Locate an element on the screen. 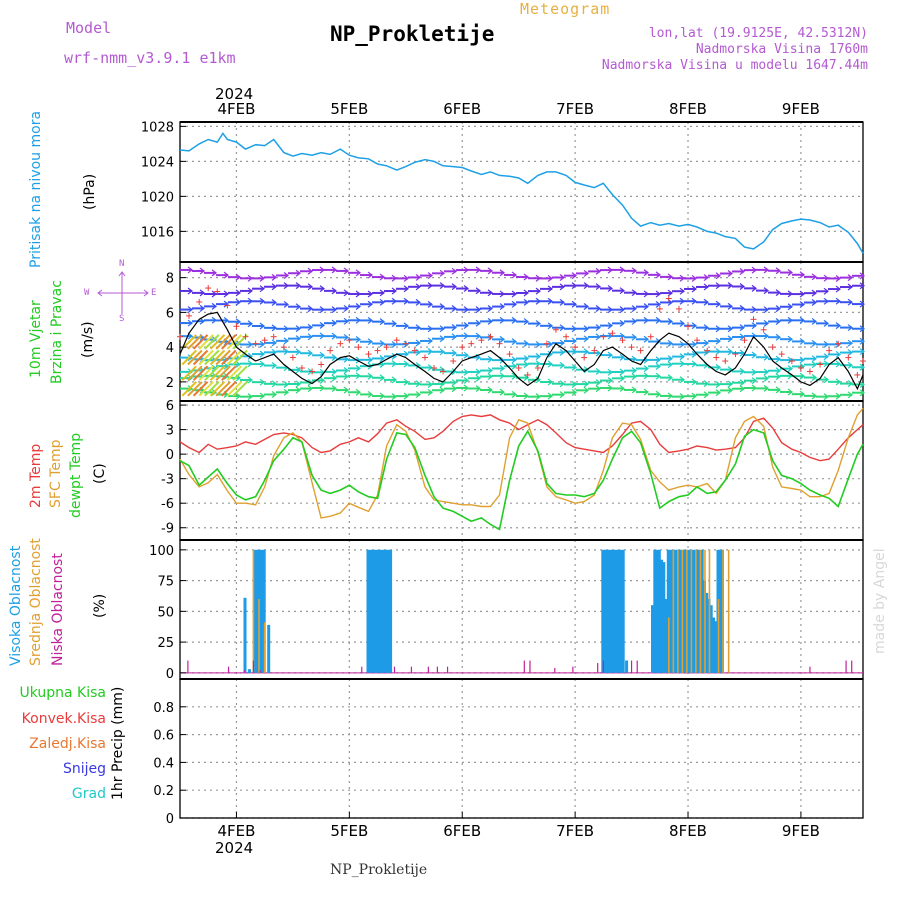 This screenshot has width=900, height=900. y-tick-label: 0.6 is located at coordinates (163, 736).